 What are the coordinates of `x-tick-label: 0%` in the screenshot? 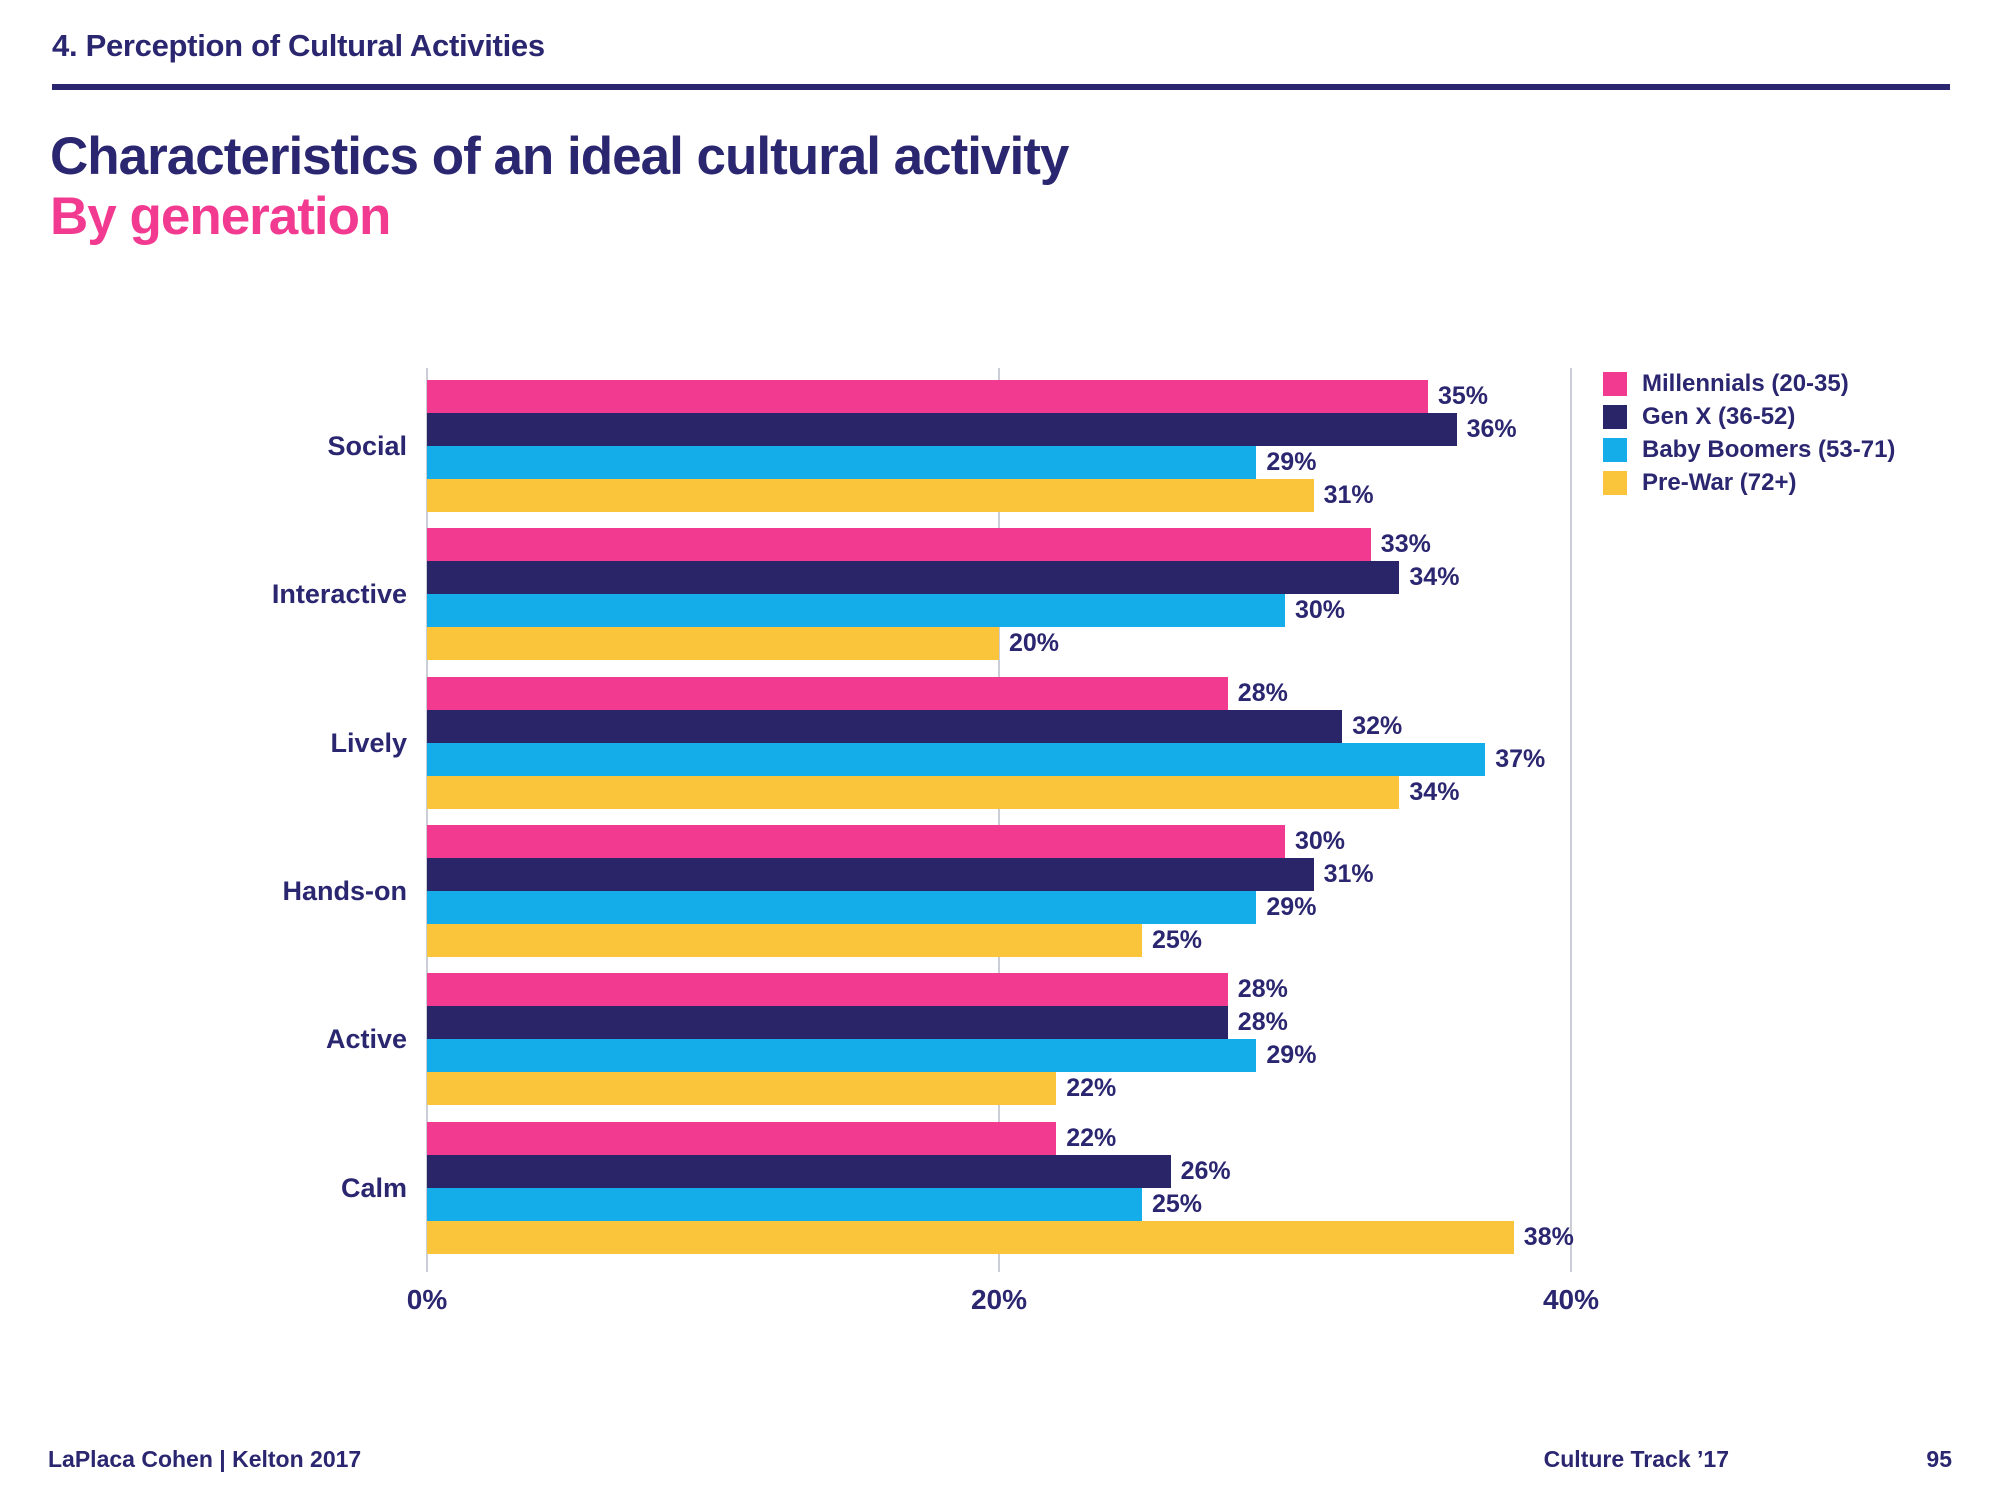 It's located at (427, 1299).